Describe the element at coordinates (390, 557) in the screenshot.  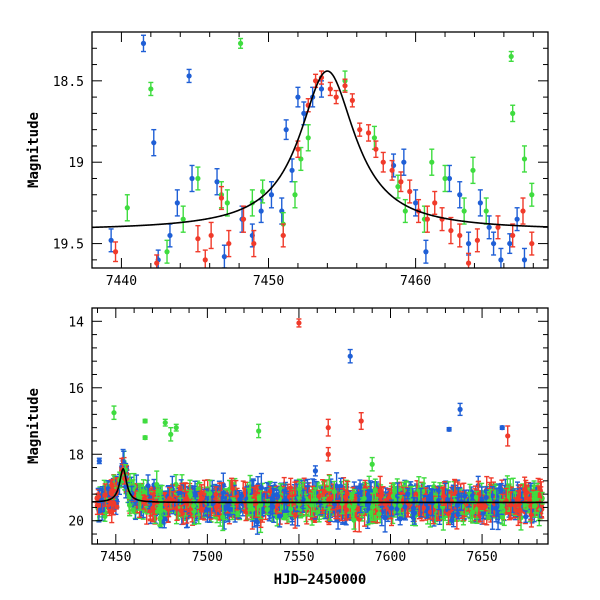
I see `x-tick-label: 7600` at that location.